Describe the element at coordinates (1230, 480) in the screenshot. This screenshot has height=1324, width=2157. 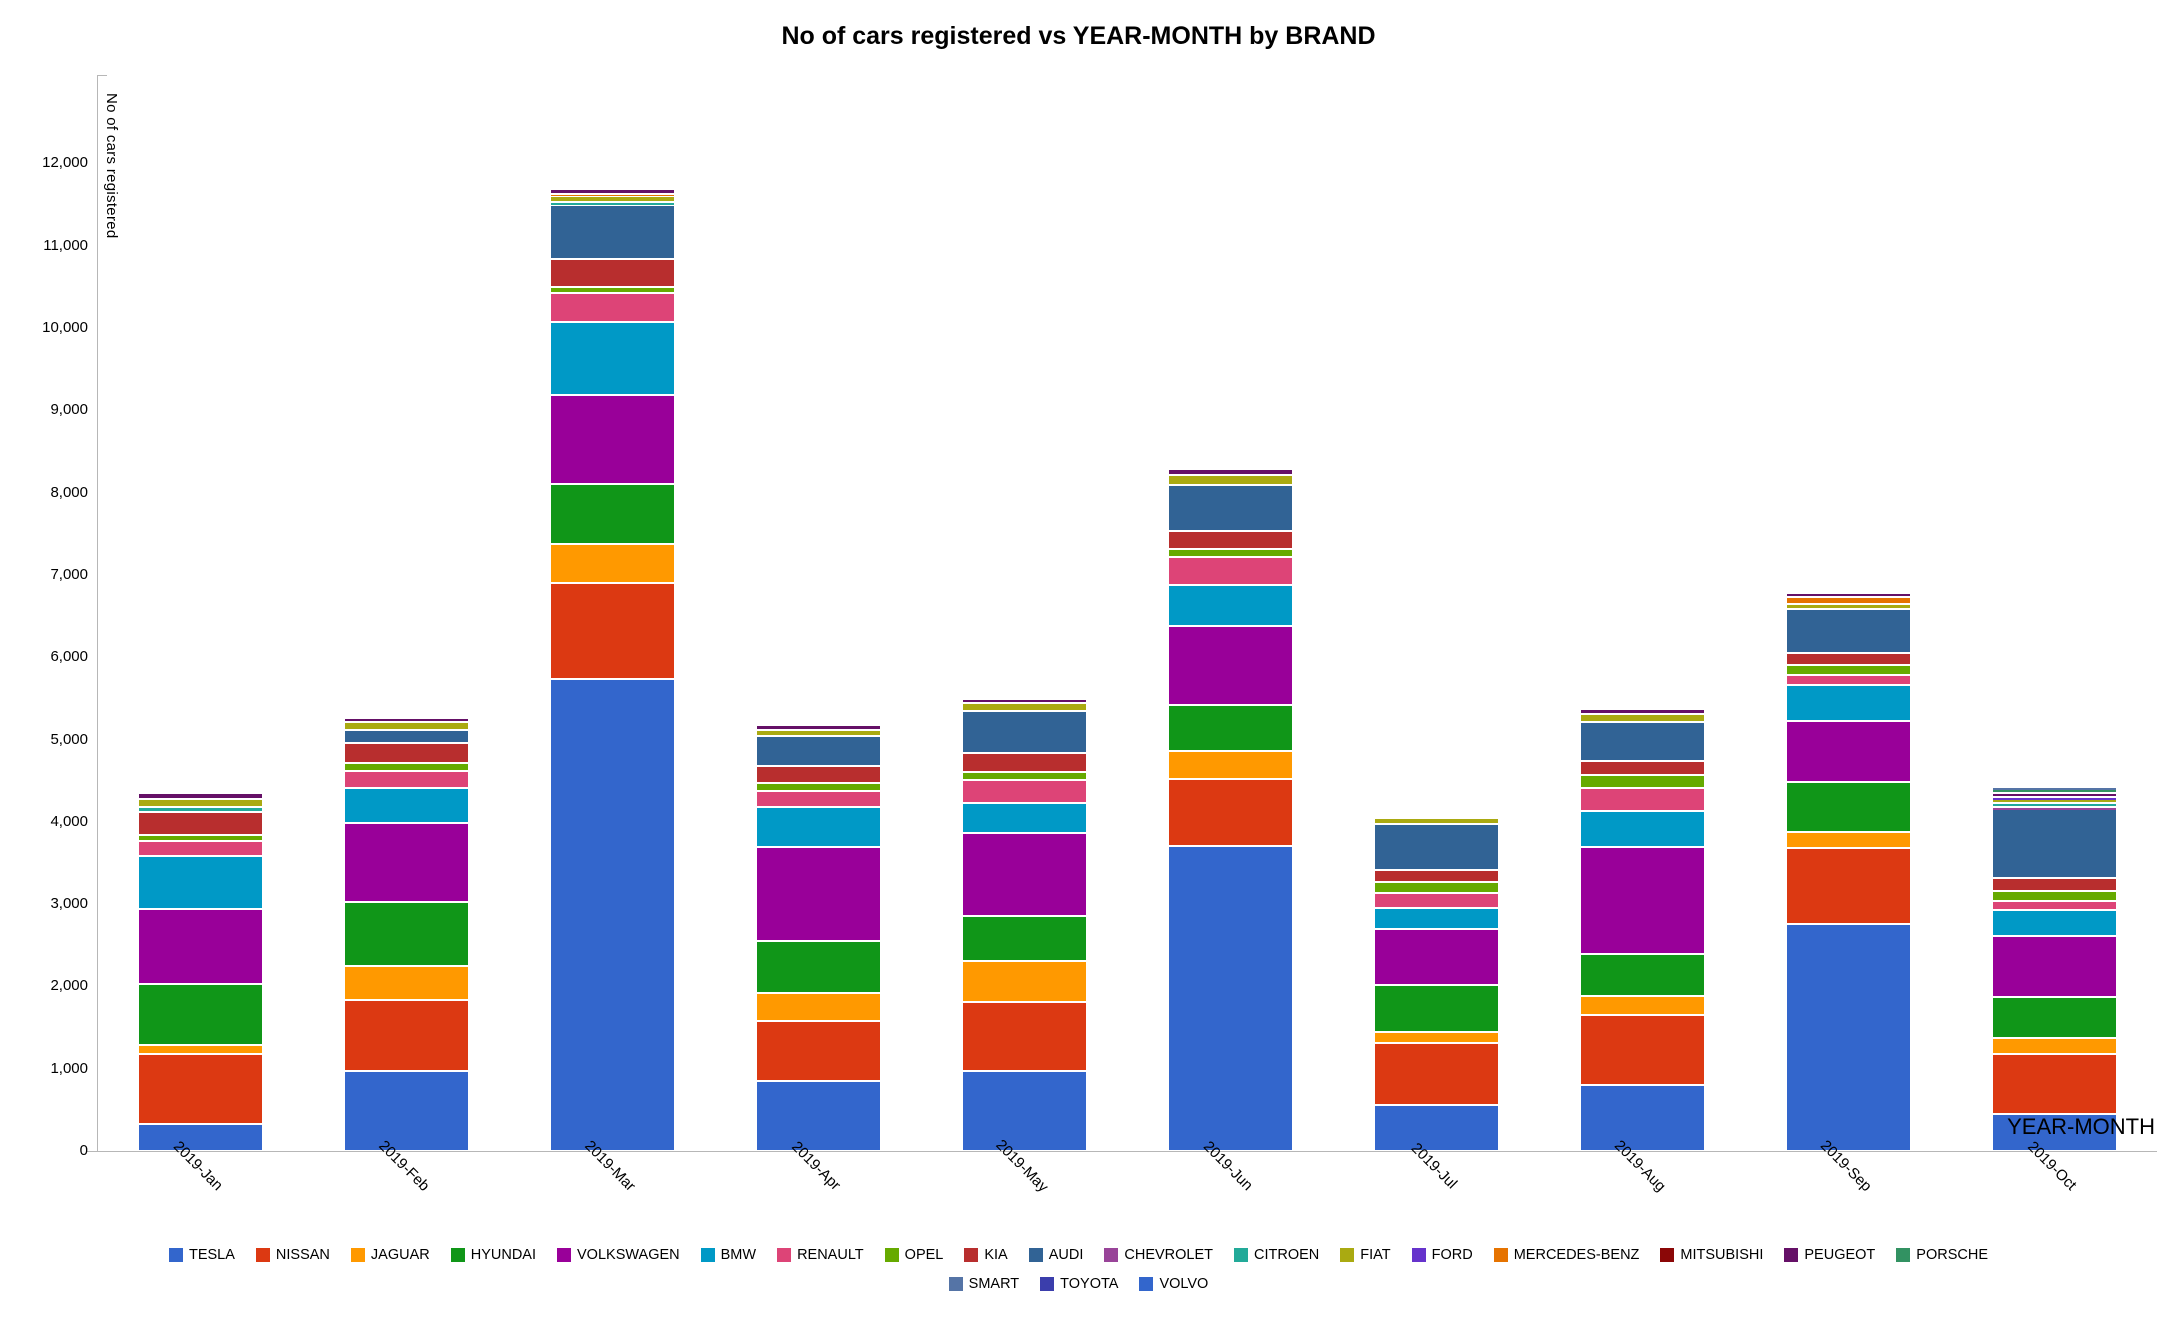
I see `bar-segment-fiat-2019-jun` at that location.